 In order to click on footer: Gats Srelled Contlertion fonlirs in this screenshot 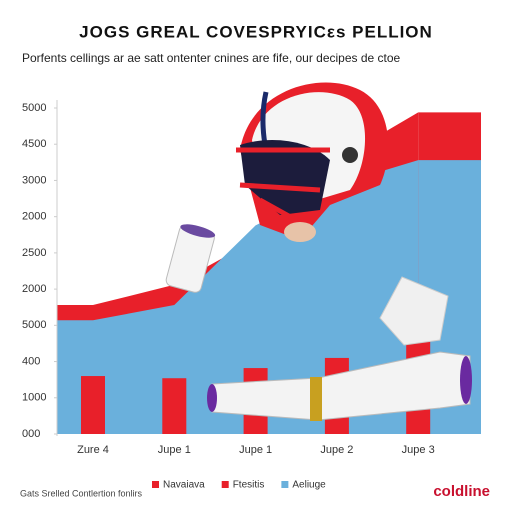, I will do `click(81, 493)`.